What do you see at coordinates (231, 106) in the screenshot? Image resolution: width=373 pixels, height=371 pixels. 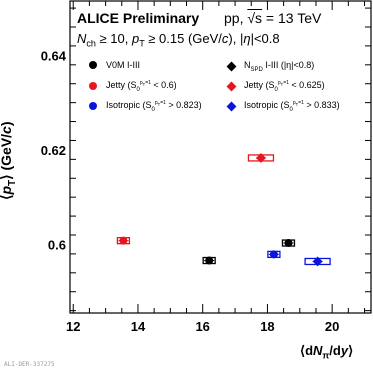 I see `legend-marker-diamond-blue` at bounding box center [231, 106].